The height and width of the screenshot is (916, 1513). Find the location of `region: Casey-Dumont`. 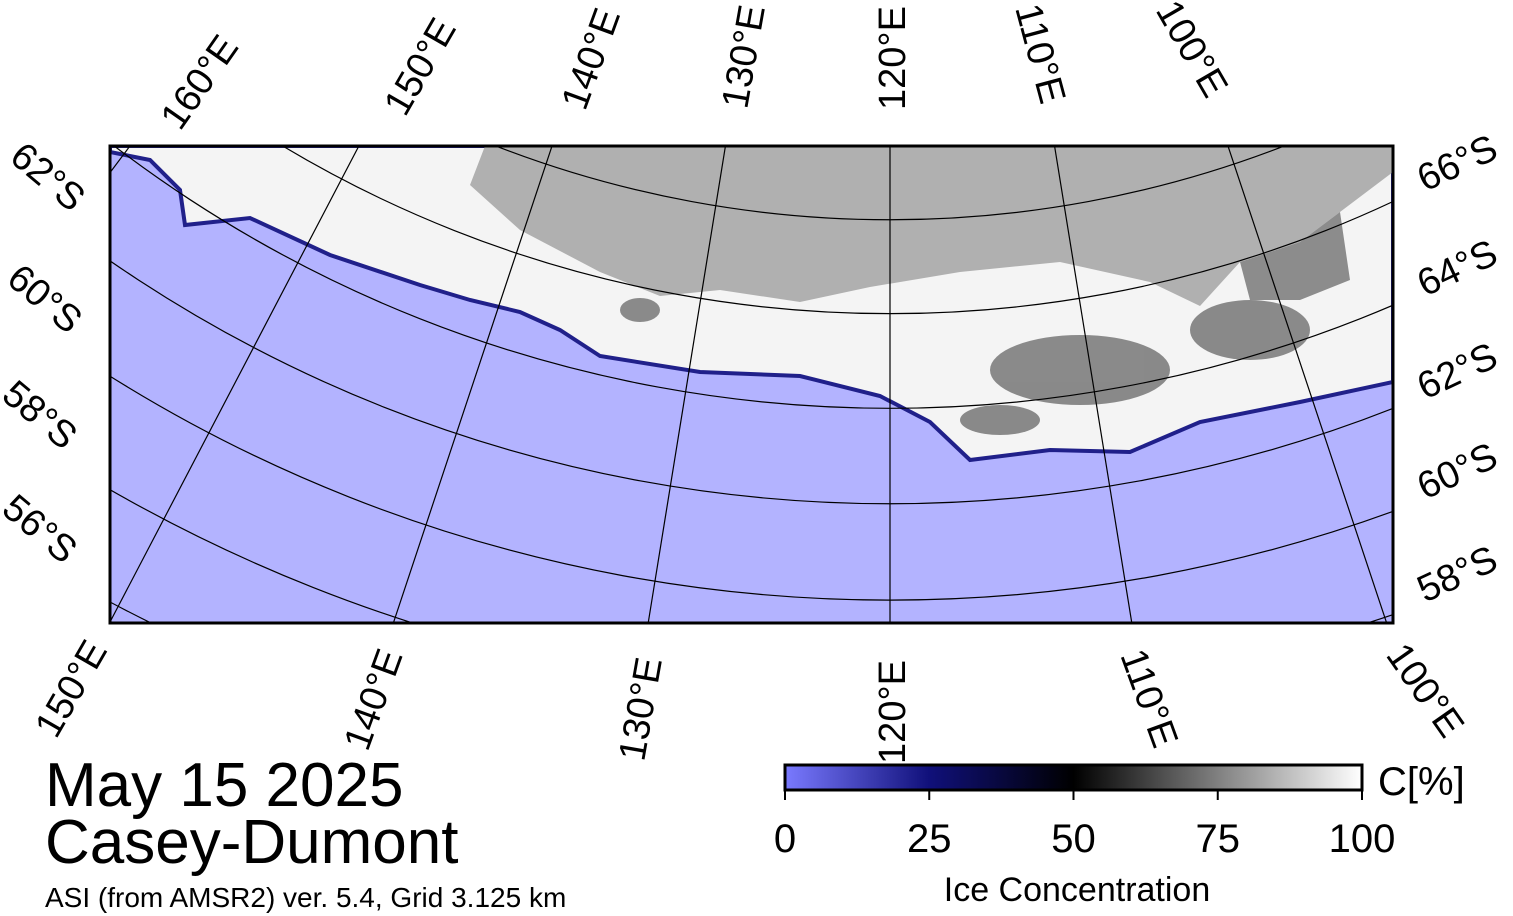

region: Casey-Dumont is located at coordinates (251, 842).